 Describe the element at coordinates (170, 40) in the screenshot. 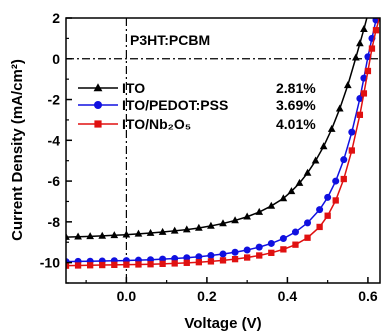

I see `chart-title: P3HT:PCBM` at that location.